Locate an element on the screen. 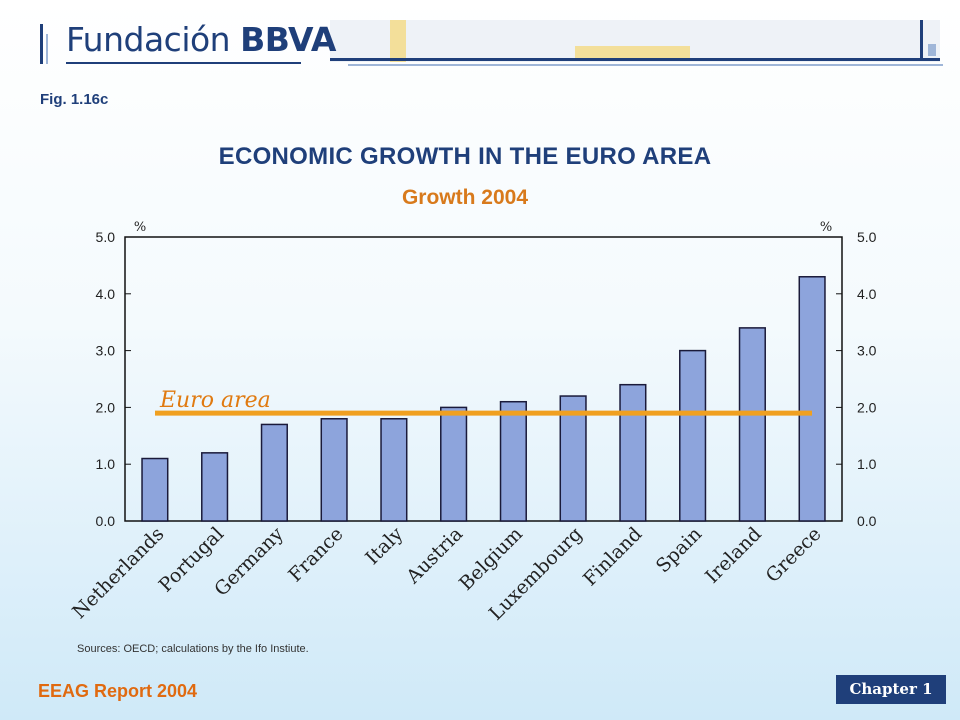  bar-ireland is located at coordinates (752, 424).